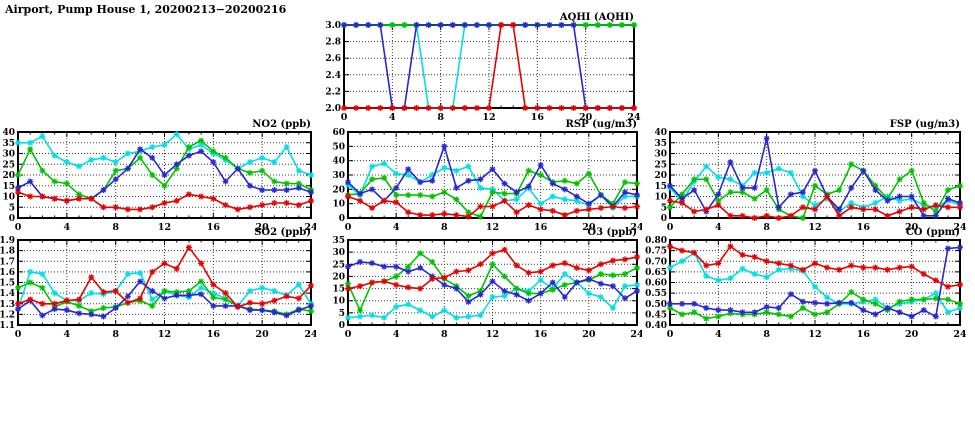  I want to click on ytick-label: 15, so click(8, 187).